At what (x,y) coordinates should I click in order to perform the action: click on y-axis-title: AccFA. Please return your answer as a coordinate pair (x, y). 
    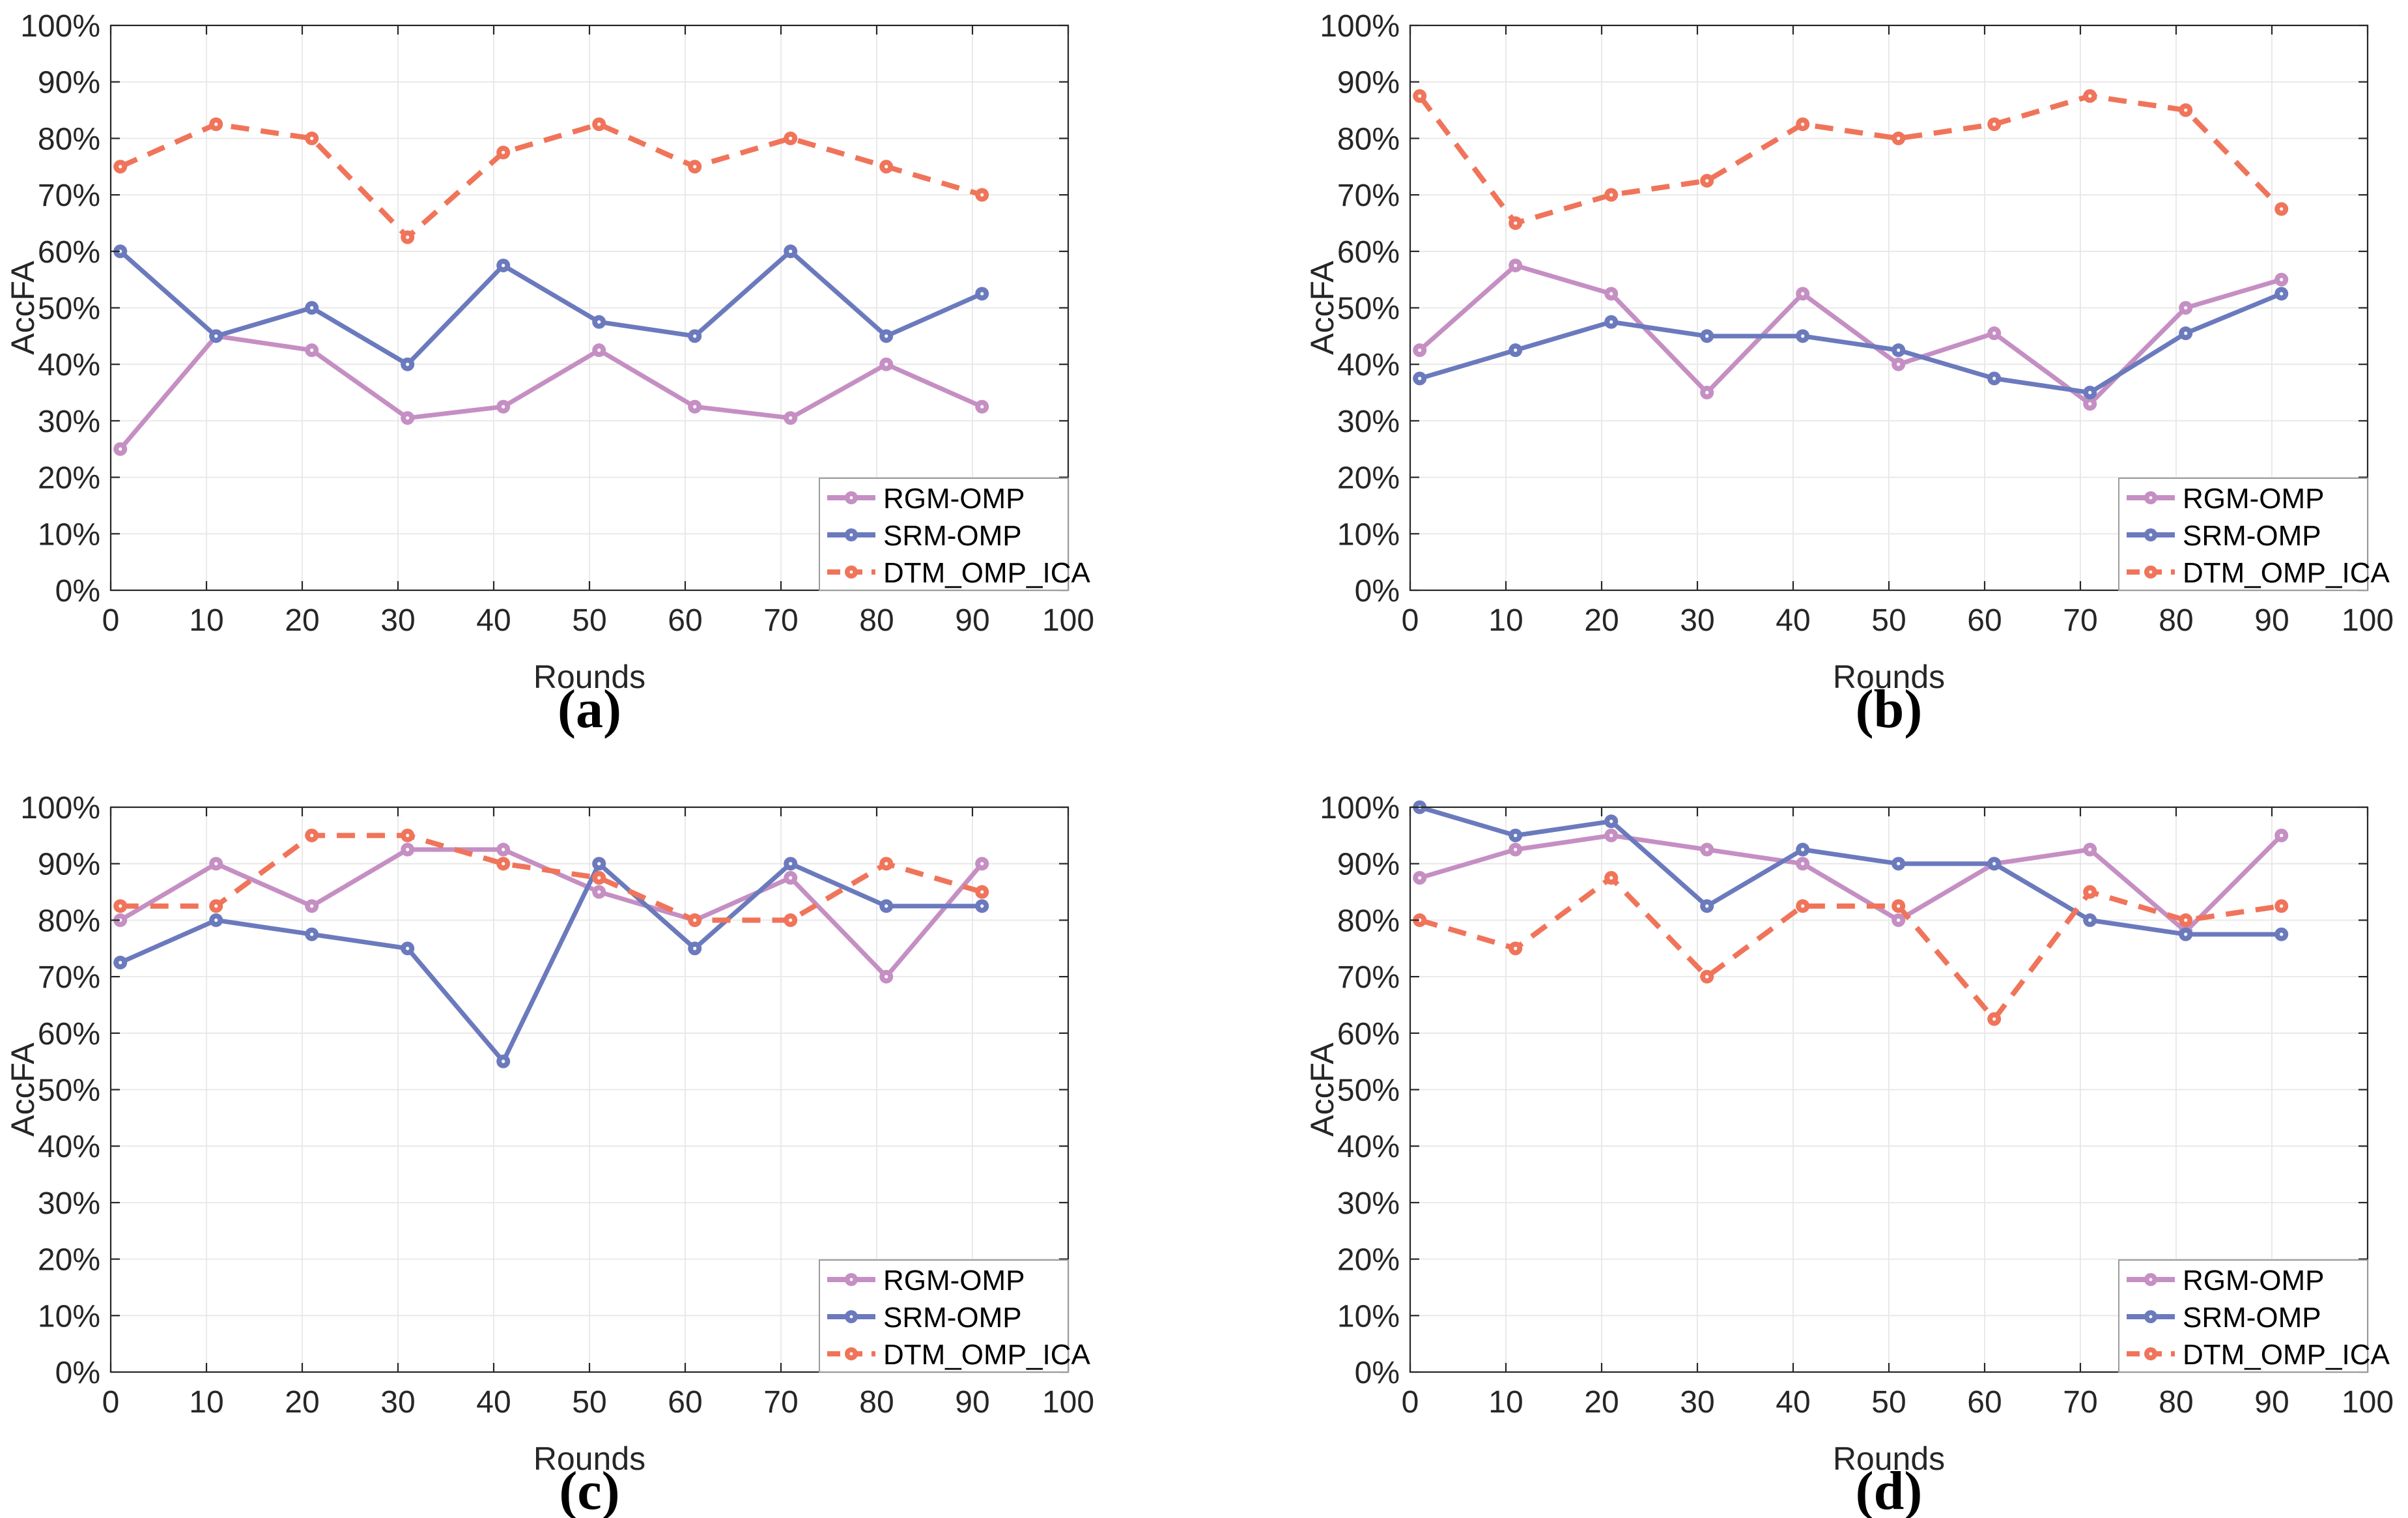
    Looking at the image, I should click on (1322, 308).